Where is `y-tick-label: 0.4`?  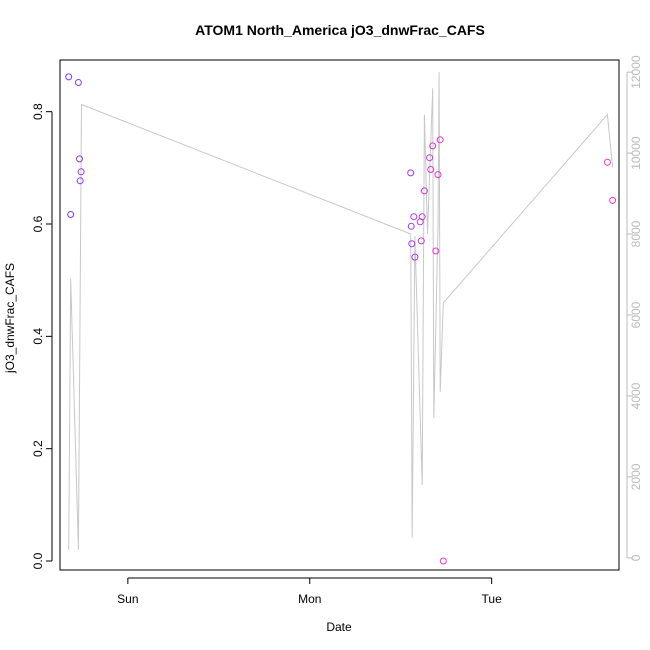 y-tick-label: 0.4 is located at coordinates (38, 336).